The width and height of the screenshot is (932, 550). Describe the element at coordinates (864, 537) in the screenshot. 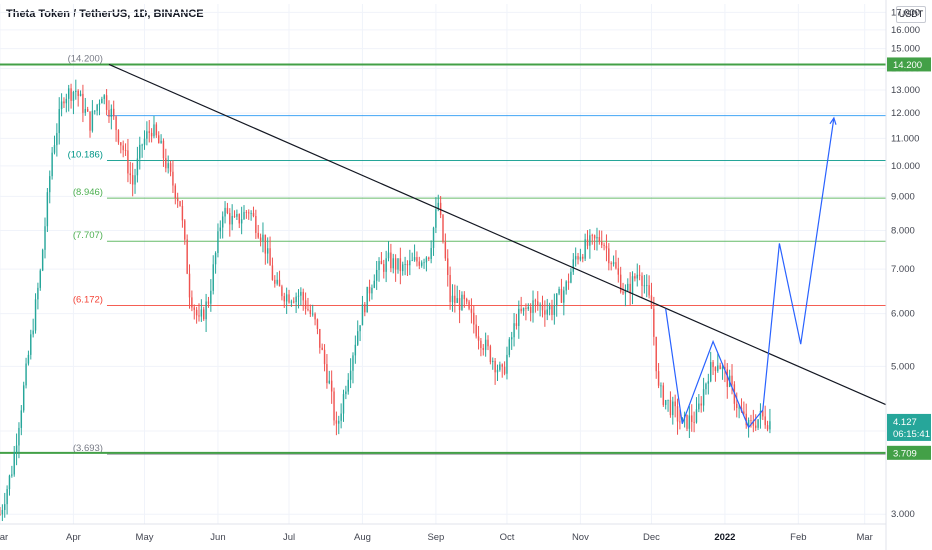

I see `x-tick-label: Mar` at that location.